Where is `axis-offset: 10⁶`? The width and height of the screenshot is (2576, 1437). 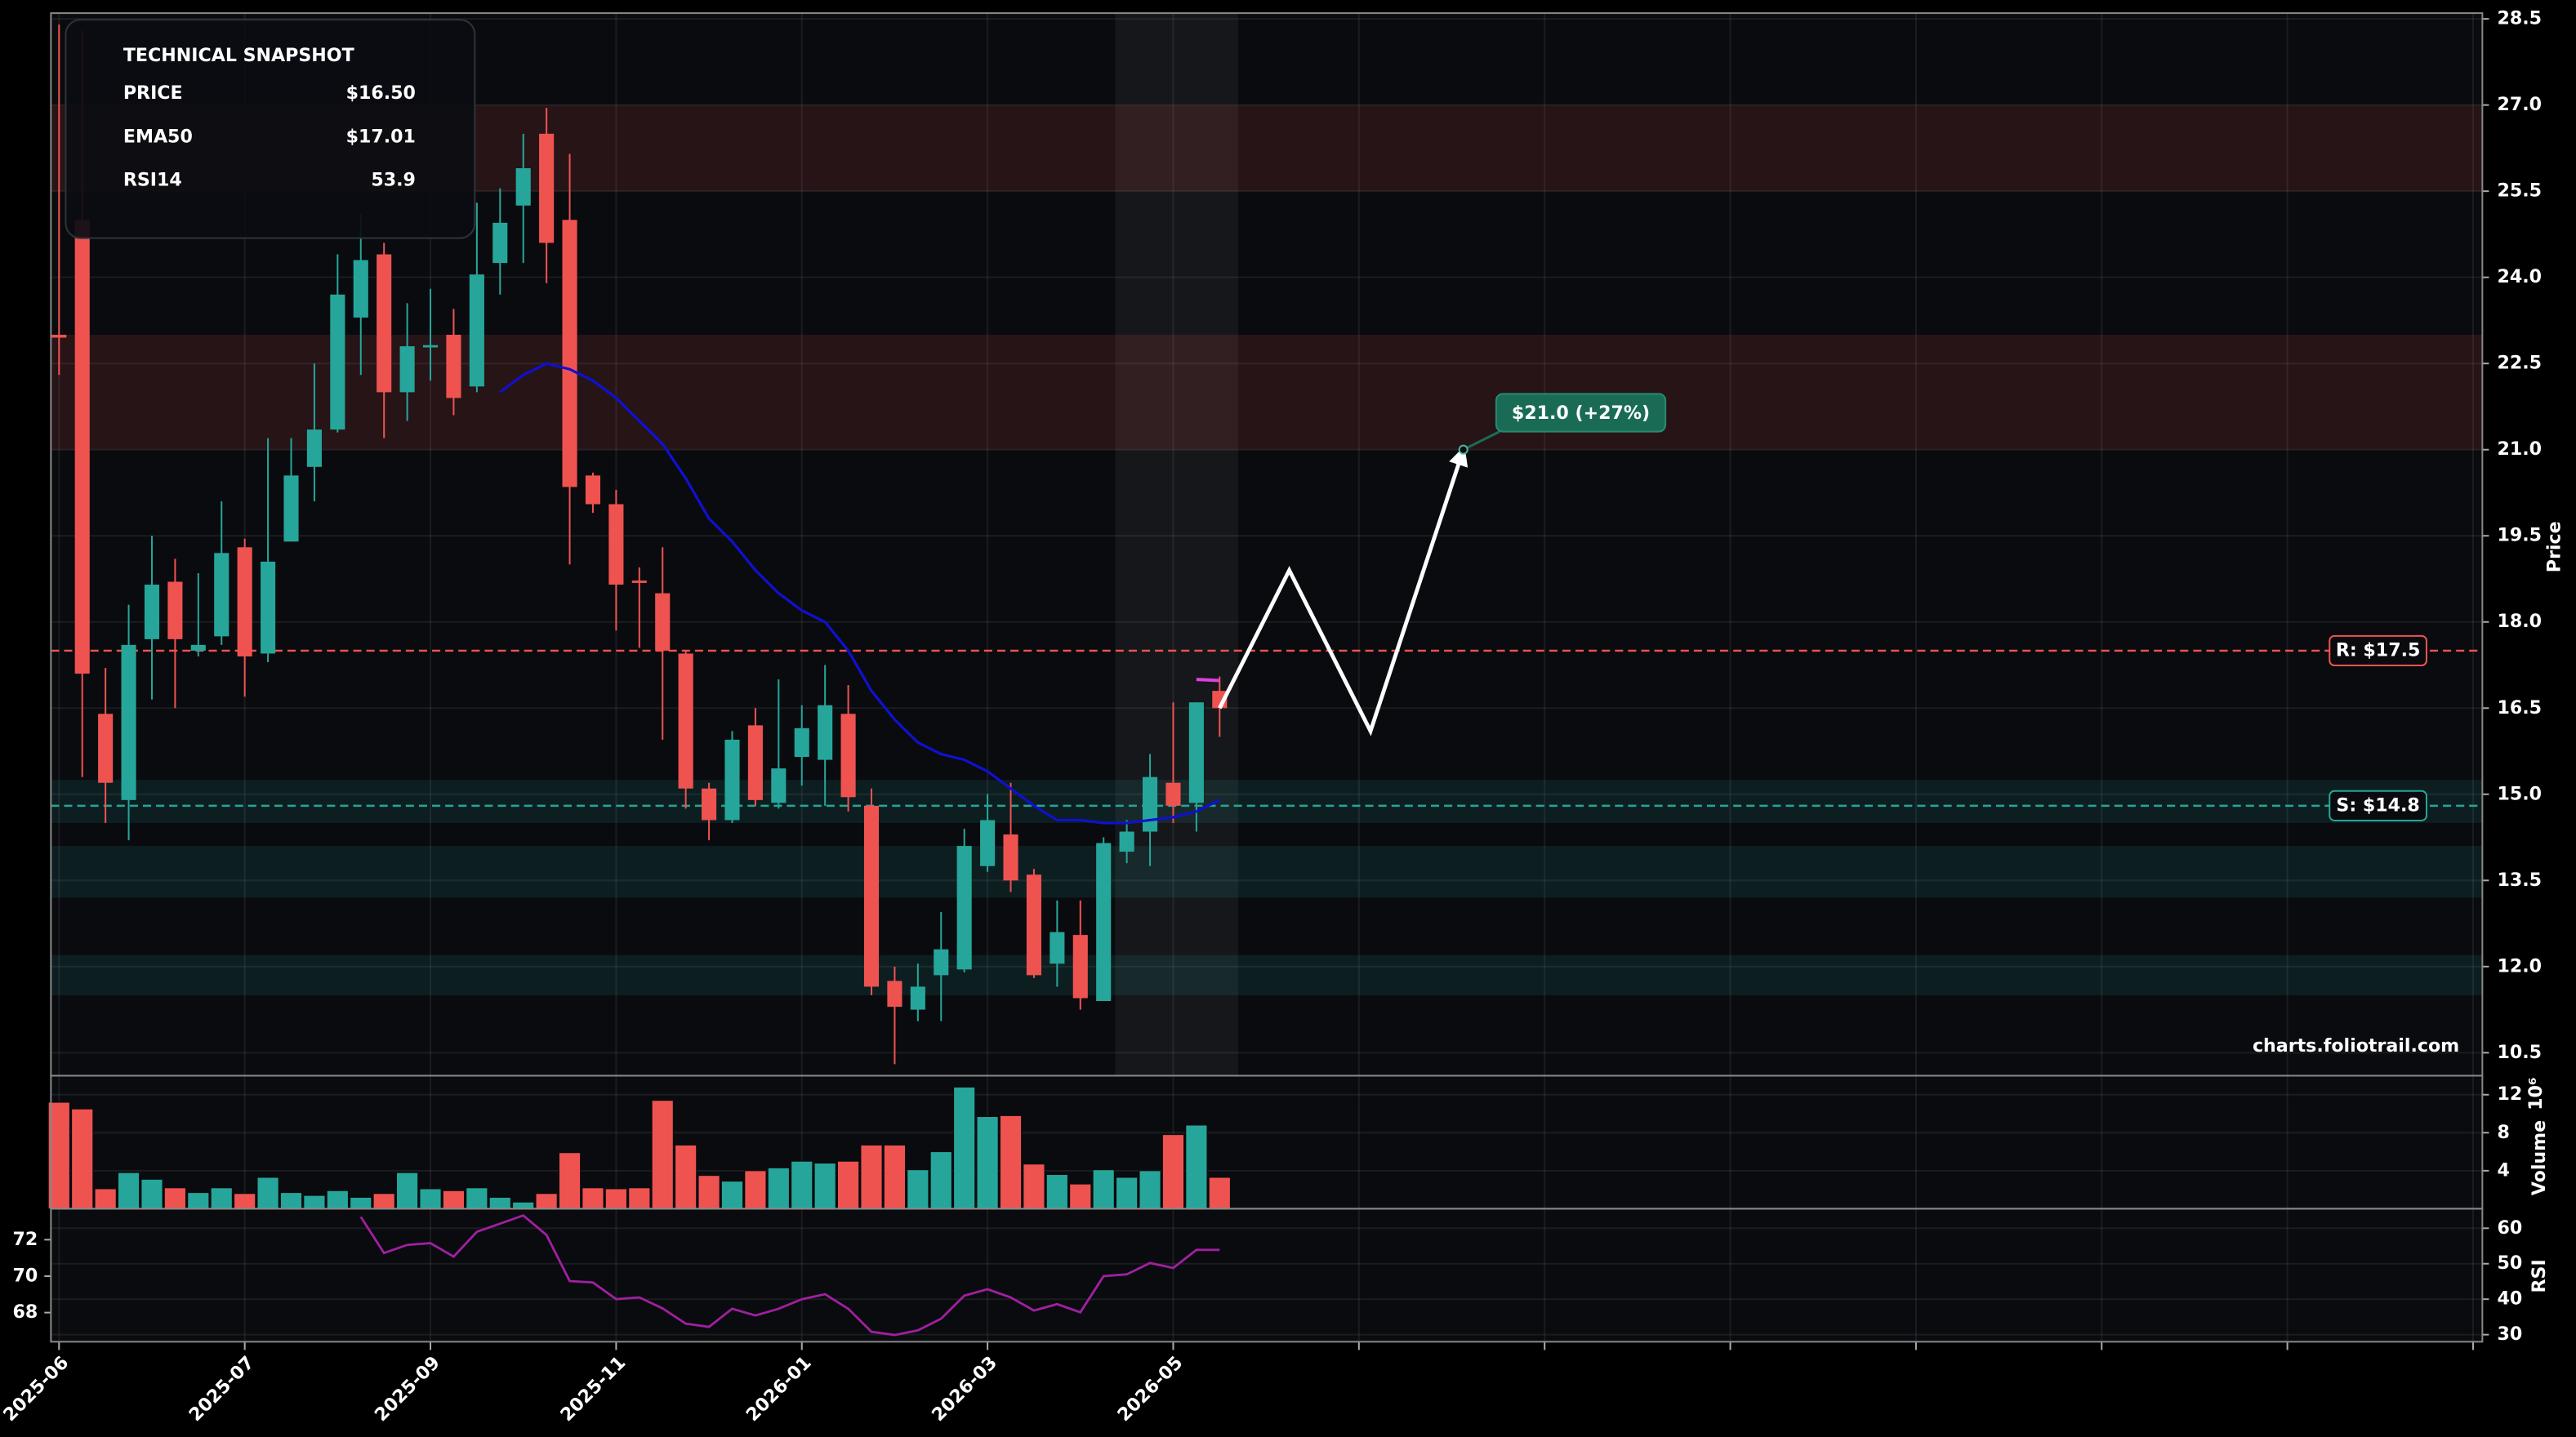 axis-offset: 10⁶ is located at coordinates (2536, 1093).